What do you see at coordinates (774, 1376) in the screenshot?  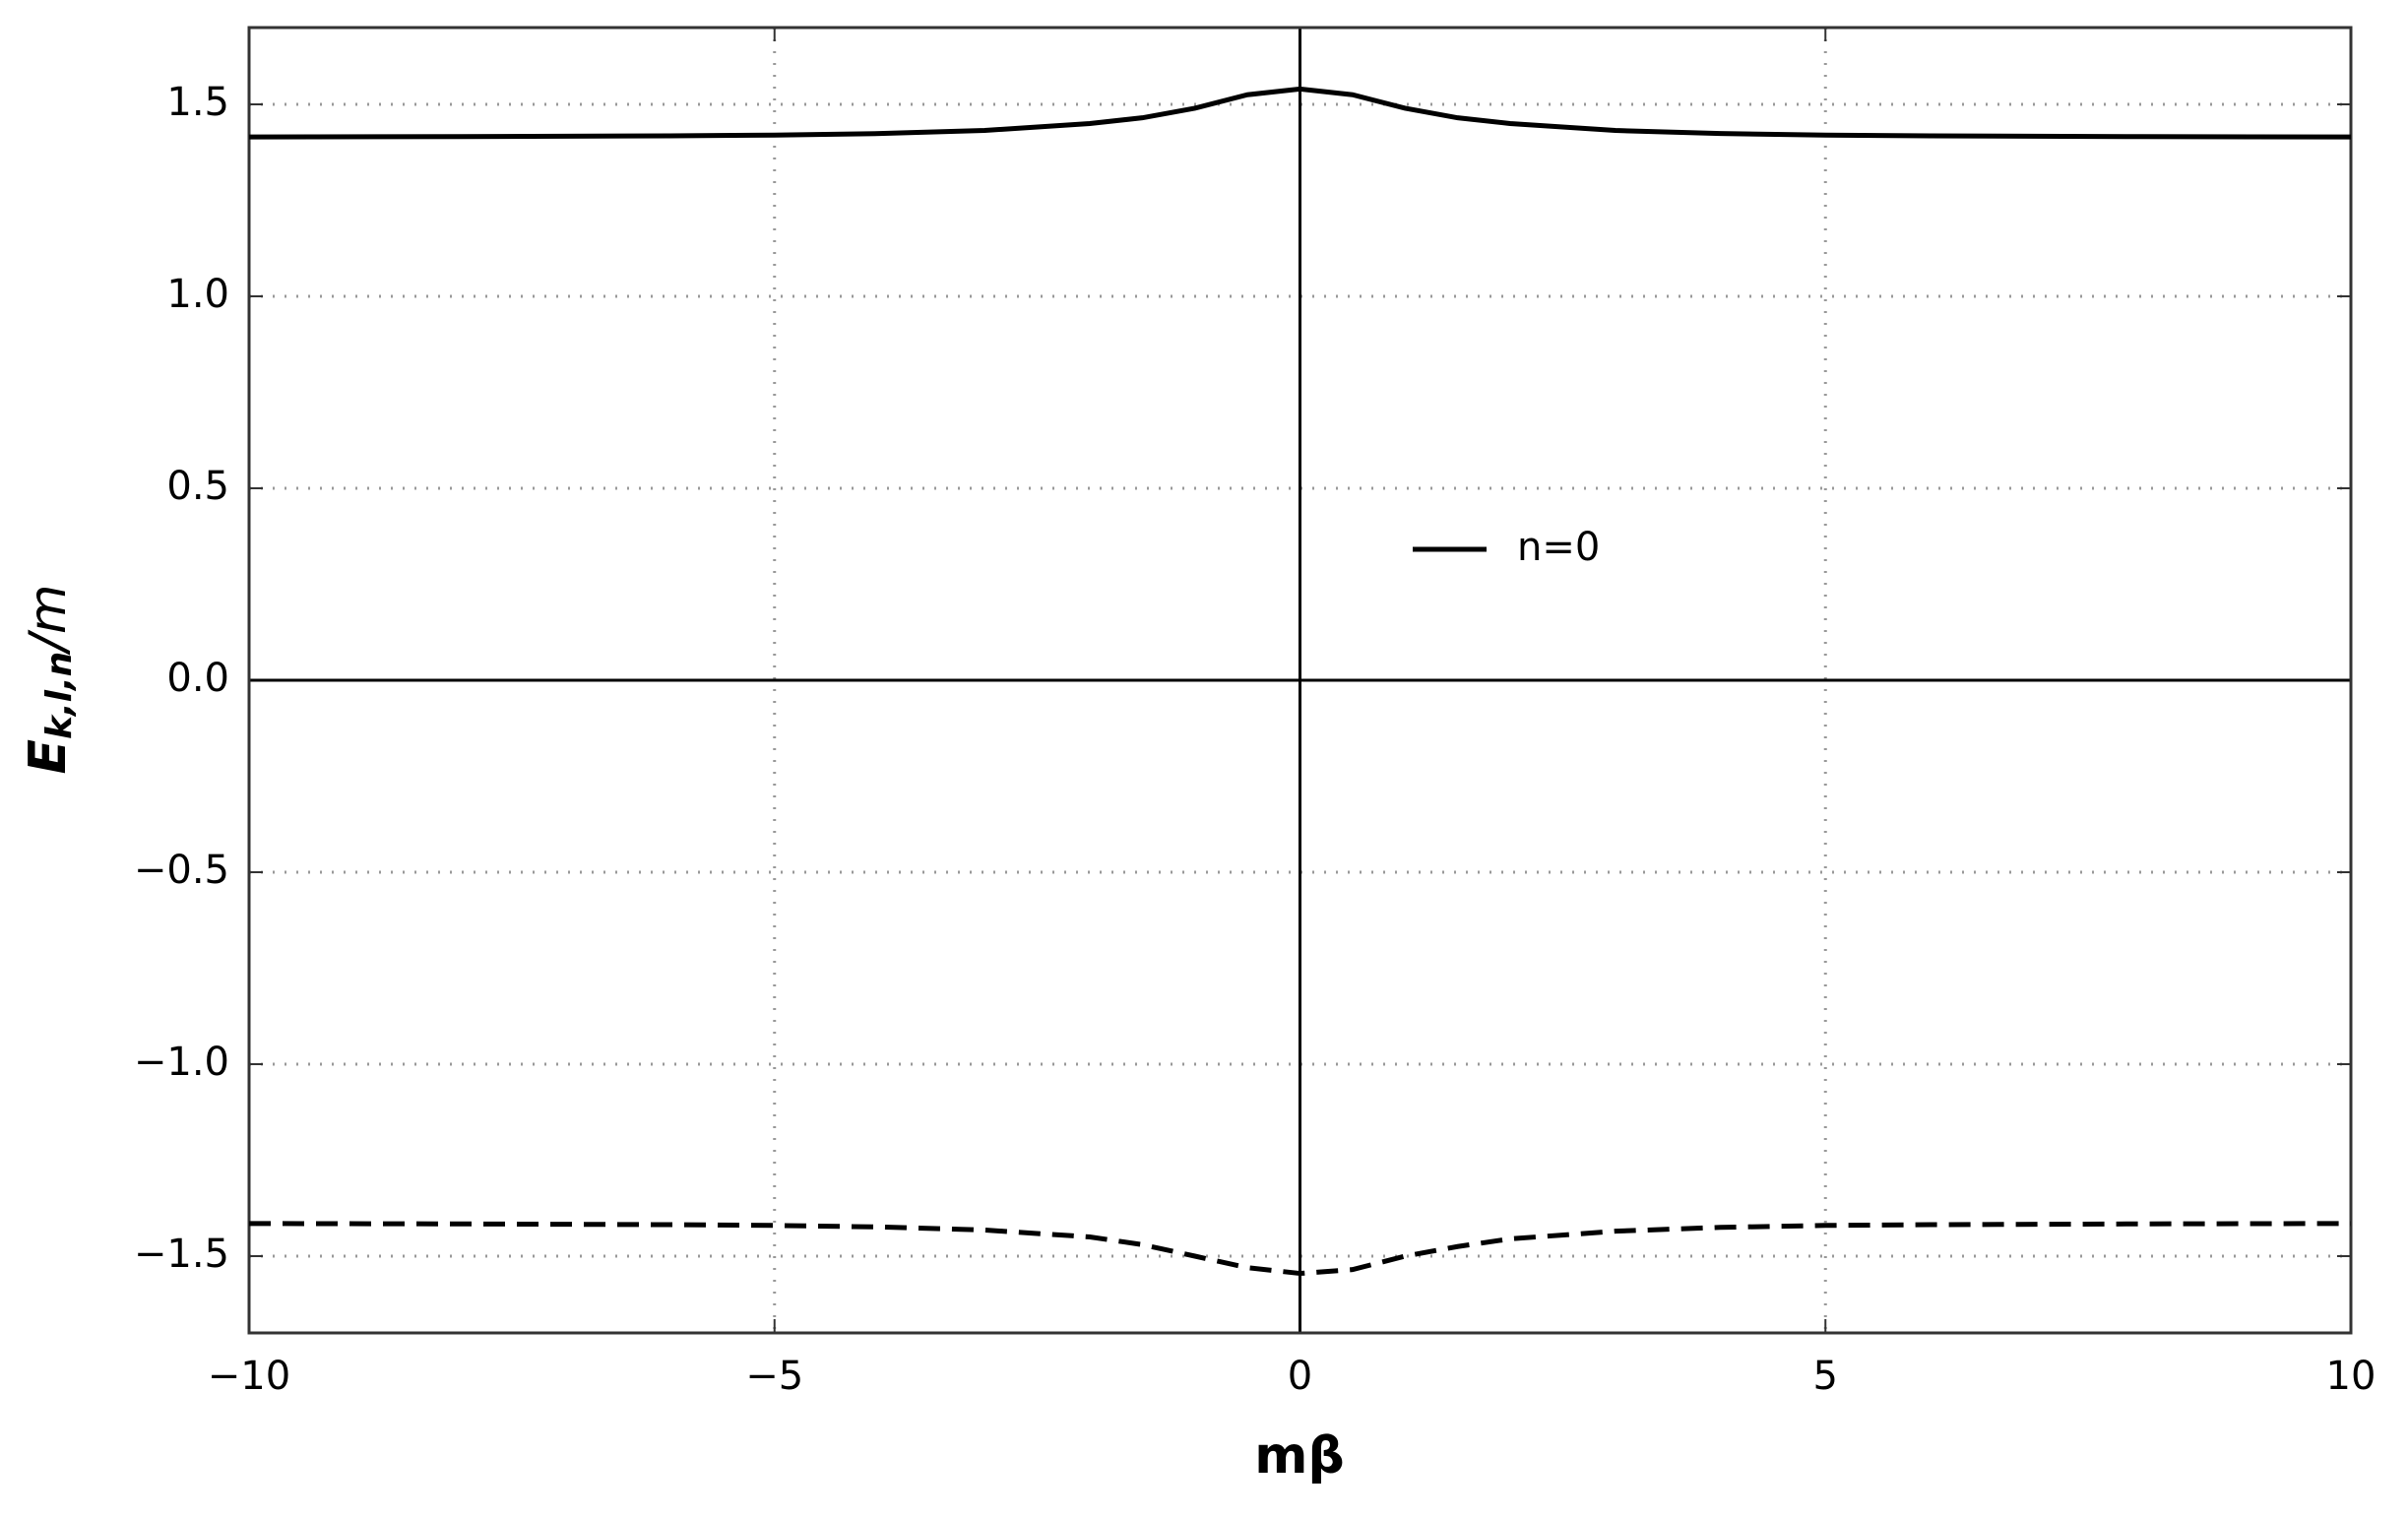 I see `x-tick-label: −5` at bounding box center [774, 1376].